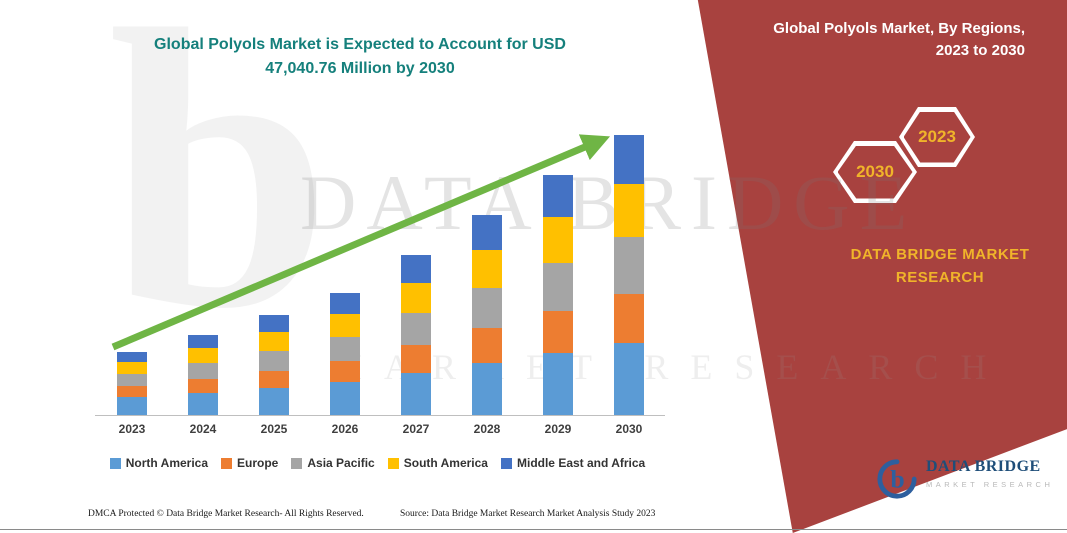 The width and height of the screenshot is (1067, 533). What do you see at coordinates (558, 429) in the screenshot?
I see `x-axis-label-2029: 2029` at bounding box center [558, 429].